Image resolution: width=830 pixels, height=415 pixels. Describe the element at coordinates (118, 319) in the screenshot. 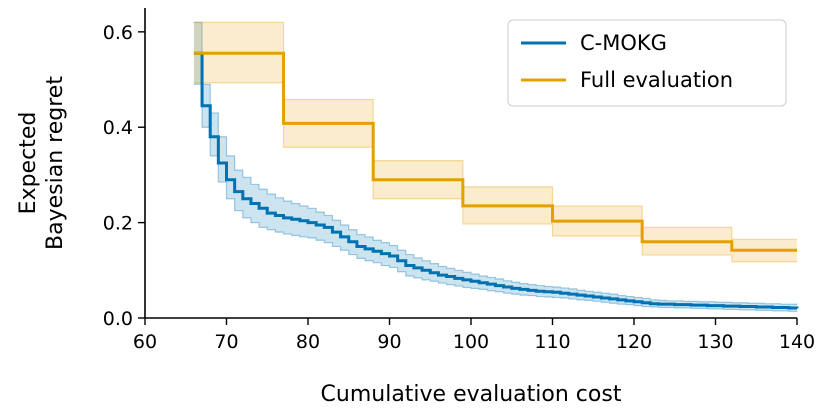

I see `y-tick-label: 0.0` at that location.